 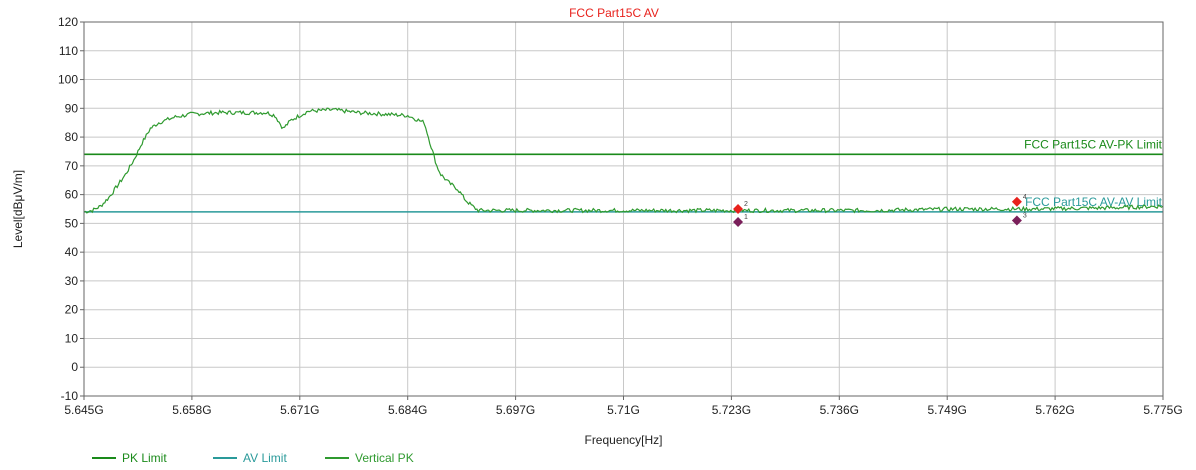 I want to click on y-tick-label: 60, so click(x=72, y=195).